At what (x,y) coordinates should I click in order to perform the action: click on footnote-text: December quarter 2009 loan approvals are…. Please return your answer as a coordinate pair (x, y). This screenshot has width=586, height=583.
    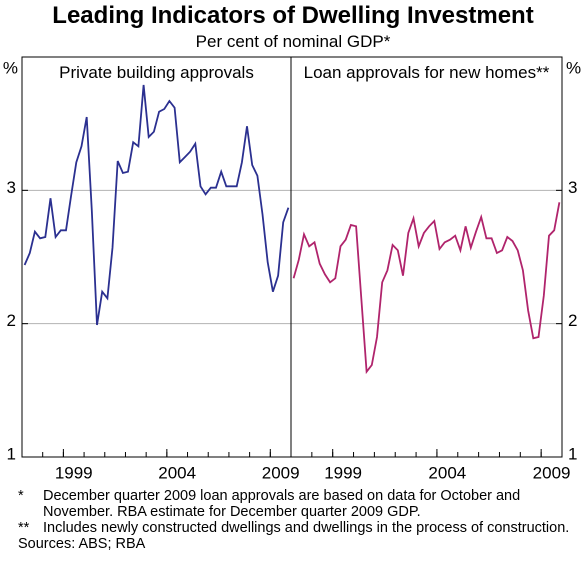
    Looking at the image, I should click on (282, 504).